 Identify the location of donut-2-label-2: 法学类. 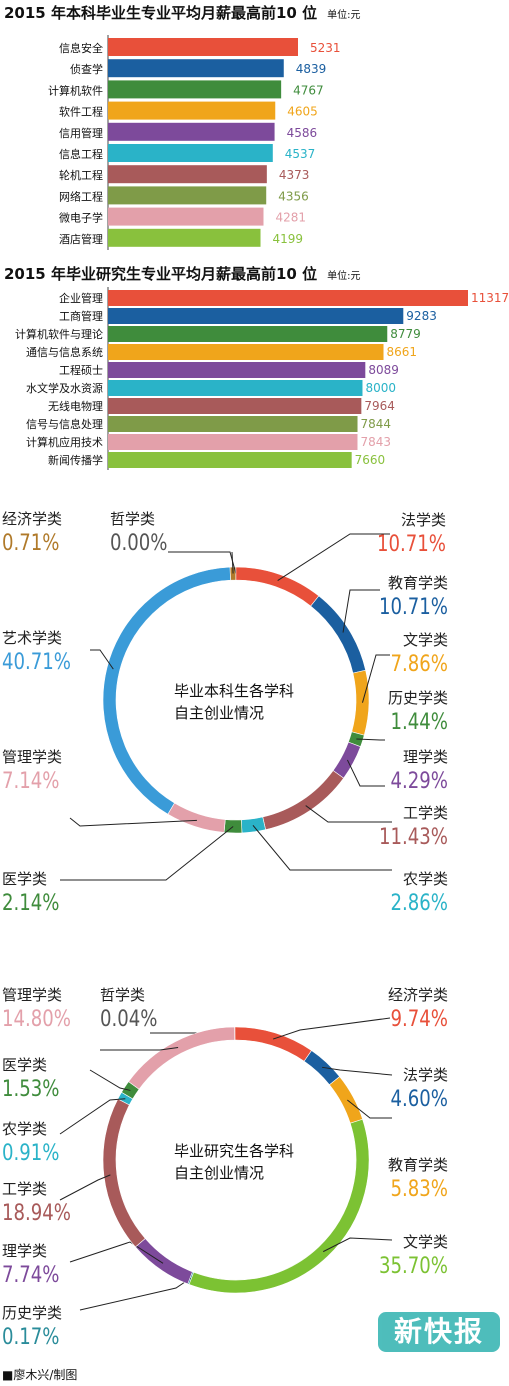
(423, 520).